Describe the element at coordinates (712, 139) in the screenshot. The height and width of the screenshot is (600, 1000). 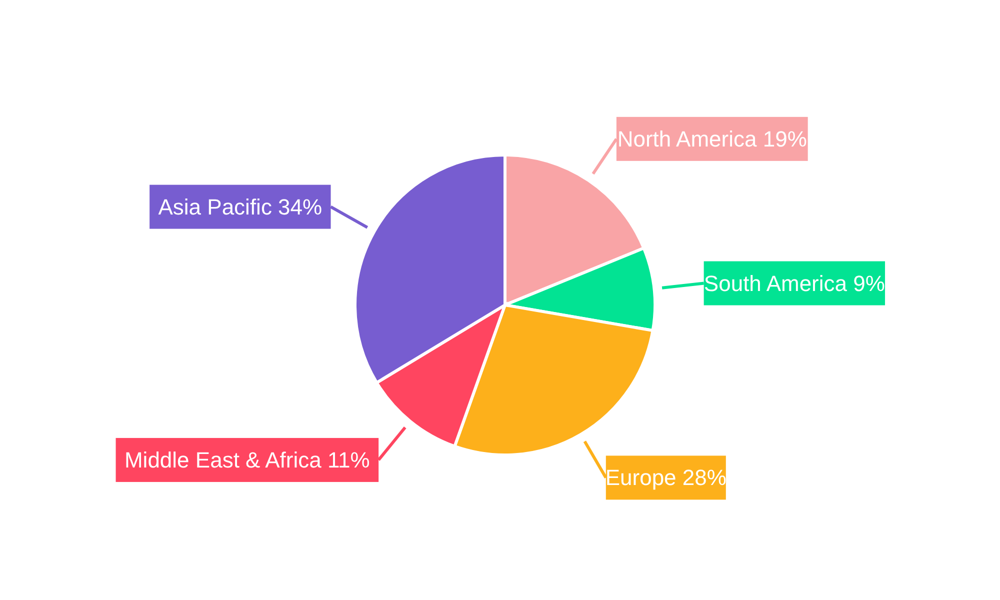
I see `slice-label: North America 19%` at that location.